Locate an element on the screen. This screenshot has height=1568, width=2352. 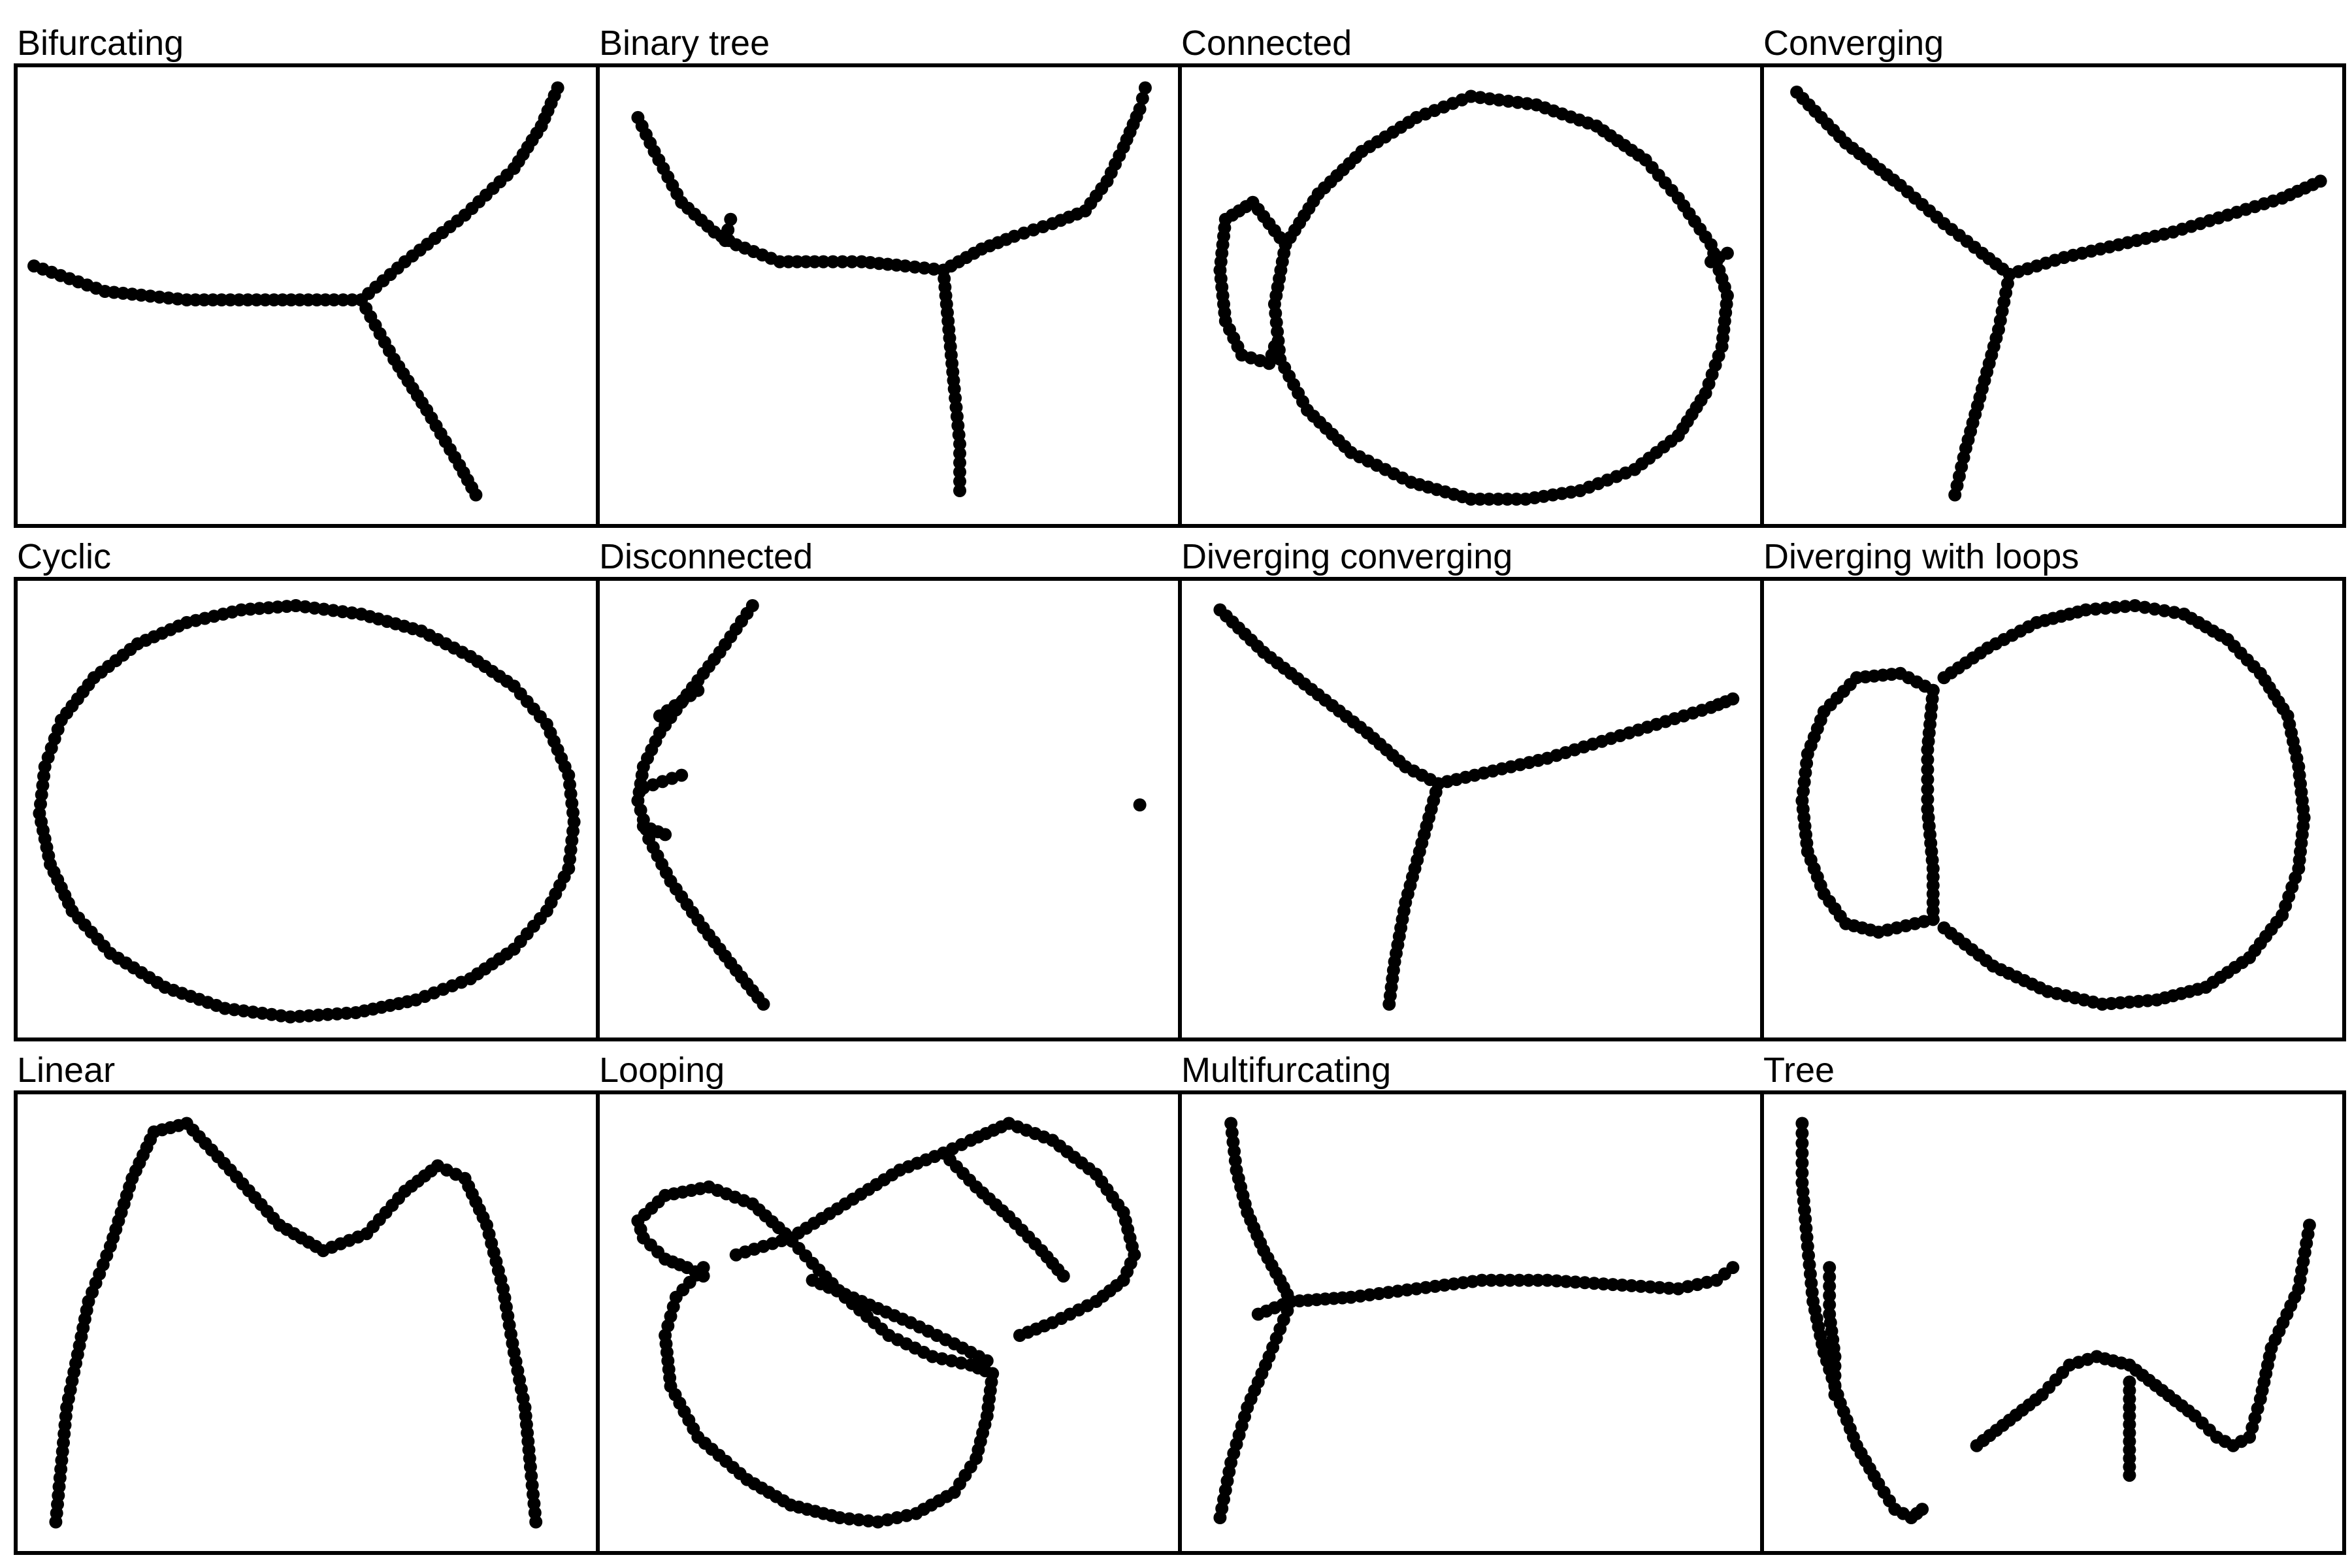
panel-cyclic: Cyclic is located at coordinates (307, 789).